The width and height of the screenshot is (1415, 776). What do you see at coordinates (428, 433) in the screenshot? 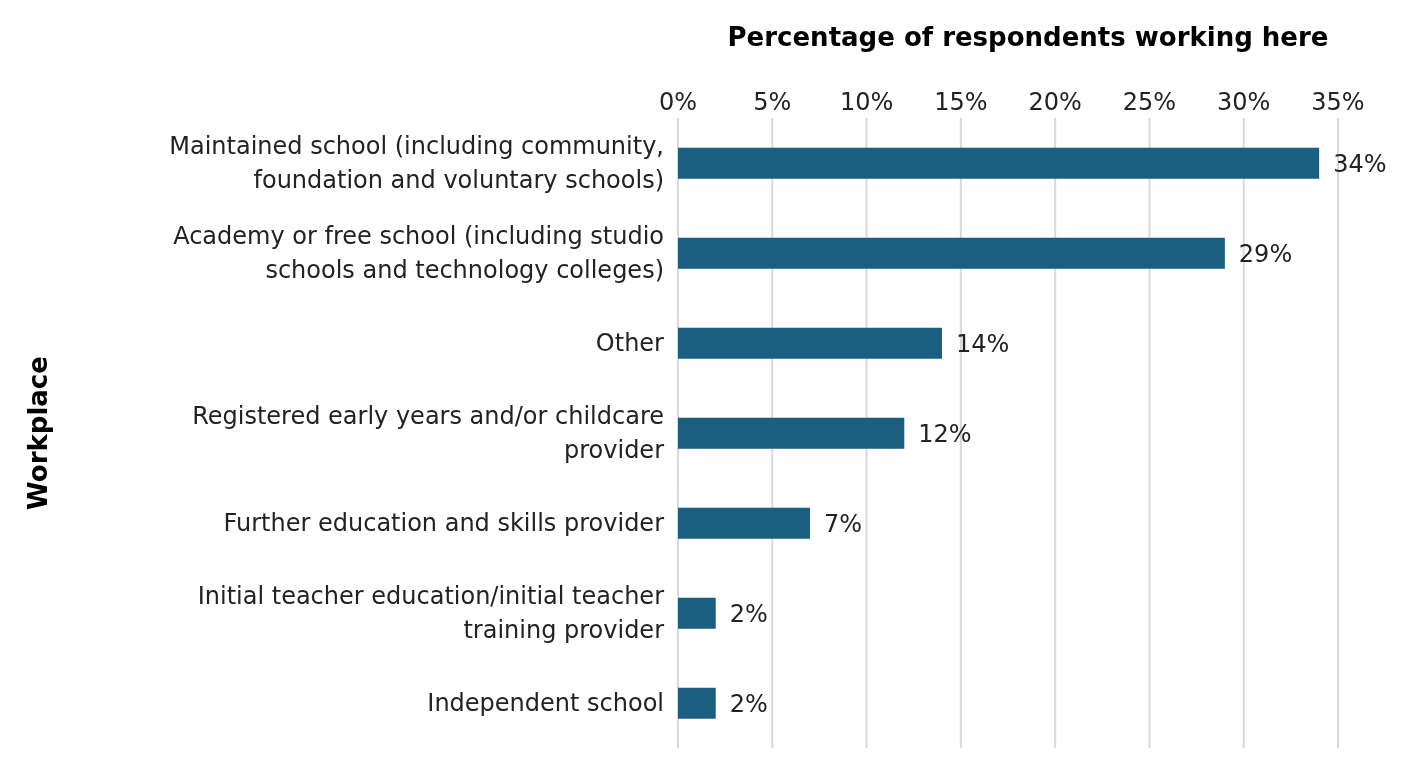
I see `y-tick-label: Registered early years and/or childcare provider` at bounding box center [428, 433].